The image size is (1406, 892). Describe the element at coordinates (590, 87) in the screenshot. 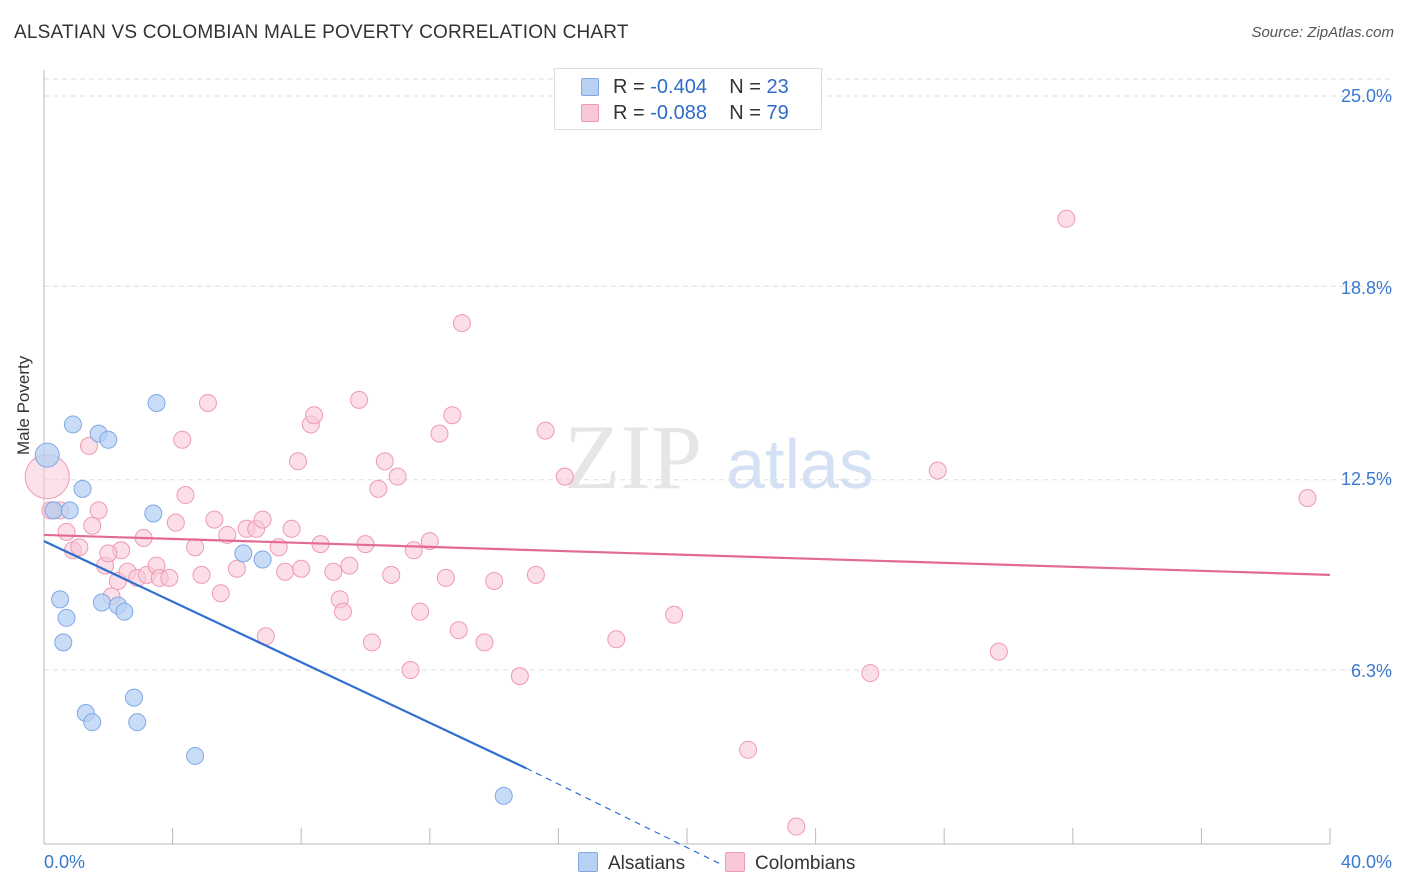

I see `legend-swatch-alsatians` at that location.